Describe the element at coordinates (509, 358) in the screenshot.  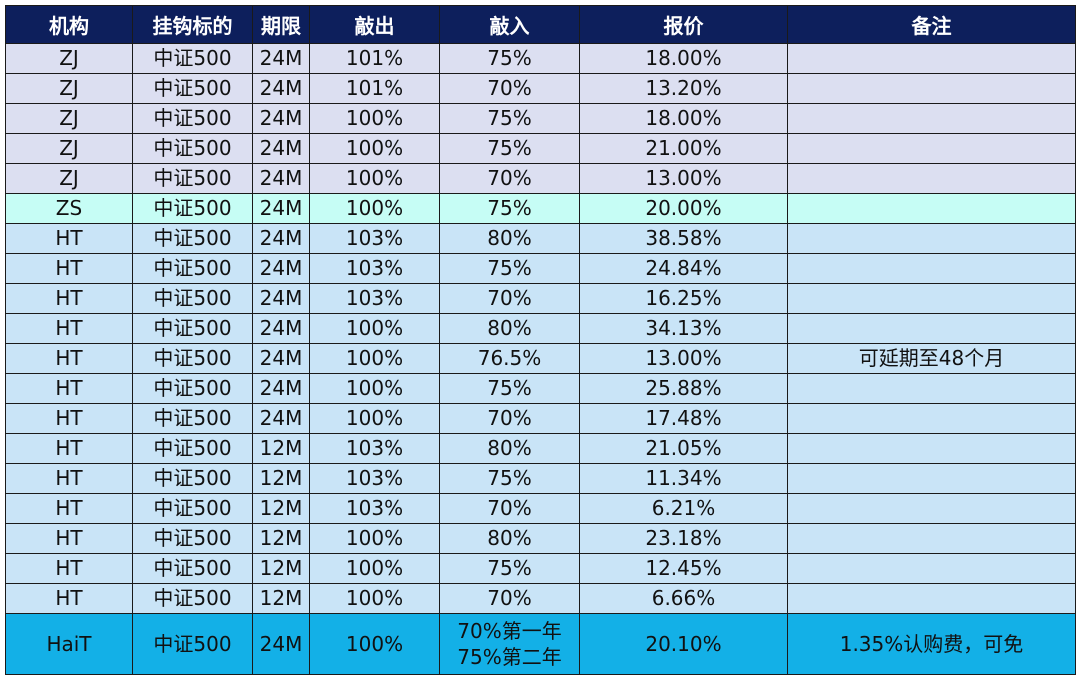
I see `cell-knock-in: 76.5%` at that location.